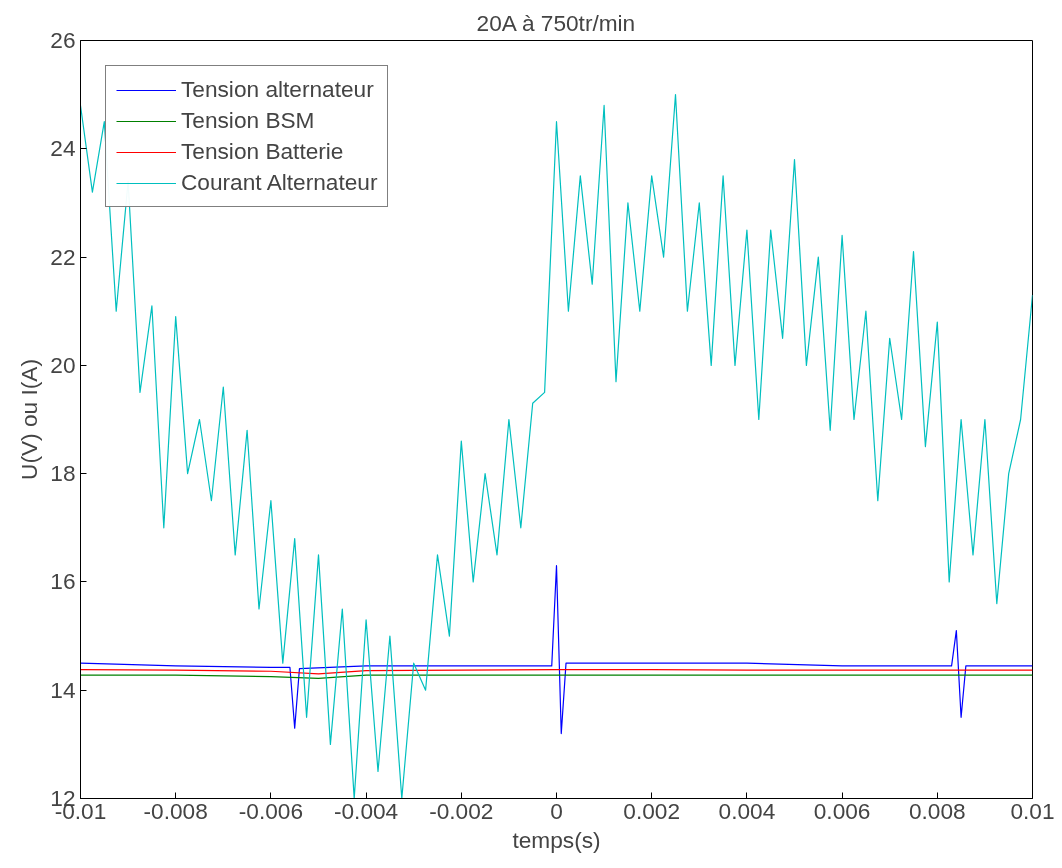  What do you see at coordinates (279, 182) in the screenshot?
I see `legend-label: Courant Alternateur` at bounding box center [279, 182].